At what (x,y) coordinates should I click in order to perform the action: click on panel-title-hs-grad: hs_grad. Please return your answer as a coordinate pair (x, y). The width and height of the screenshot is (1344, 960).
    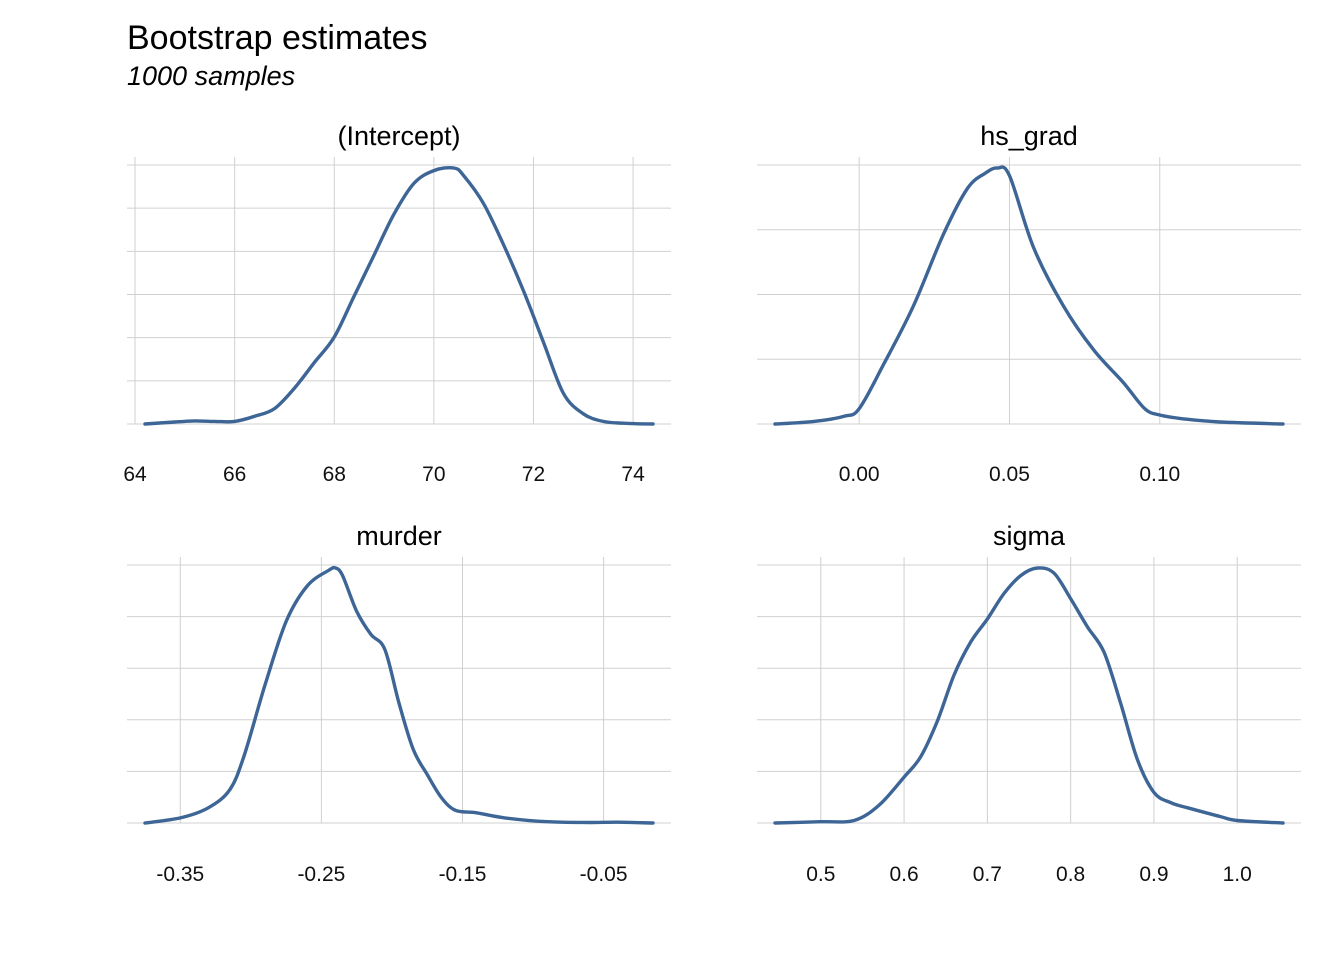
    Looking at the image, I should click on (1029, 136).